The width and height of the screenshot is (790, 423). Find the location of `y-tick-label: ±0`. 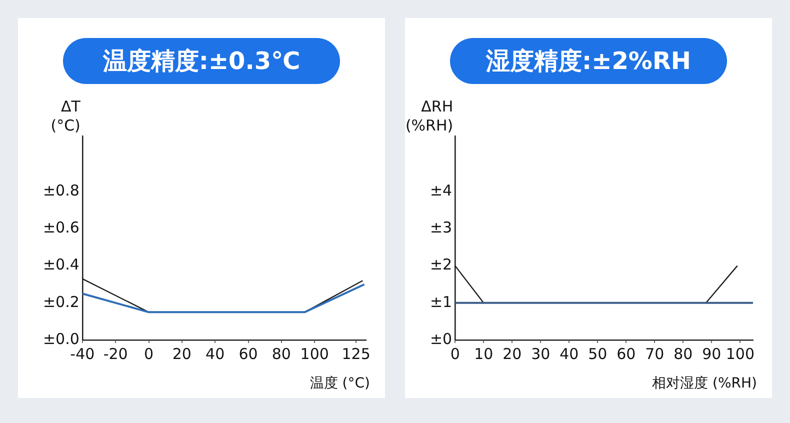

y-tick-label: ±0 is located at coordinates (441, 339).